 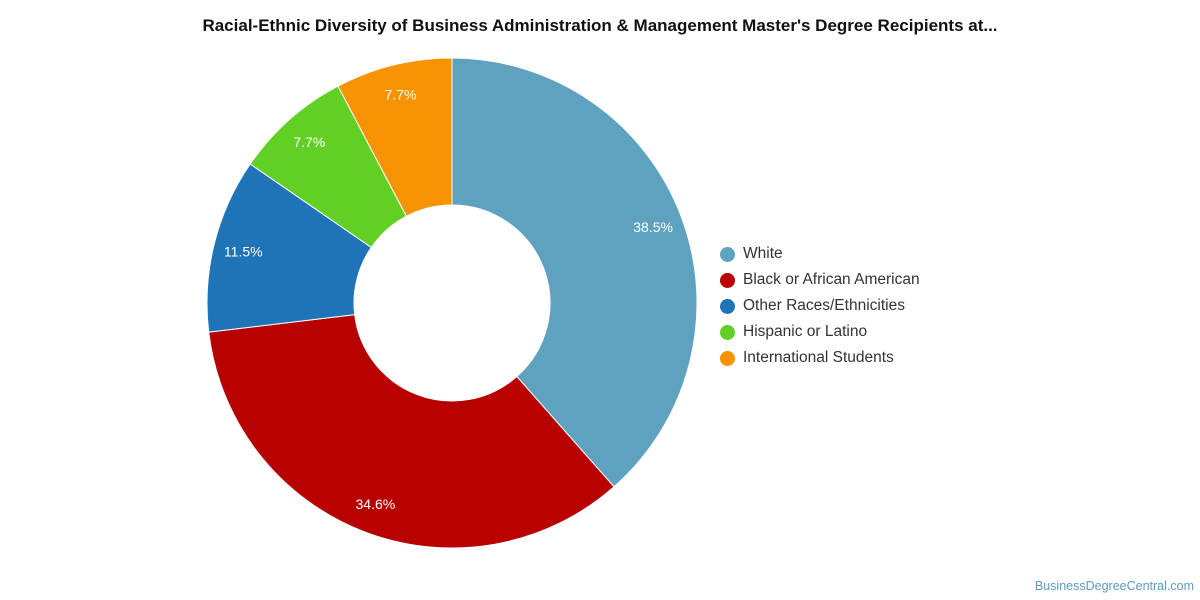 What do you see at coordinates (824, 305) in the screenshot?
I see `legend-label-2: Other Races/Ethnicities` at bounding box center [824, 305].